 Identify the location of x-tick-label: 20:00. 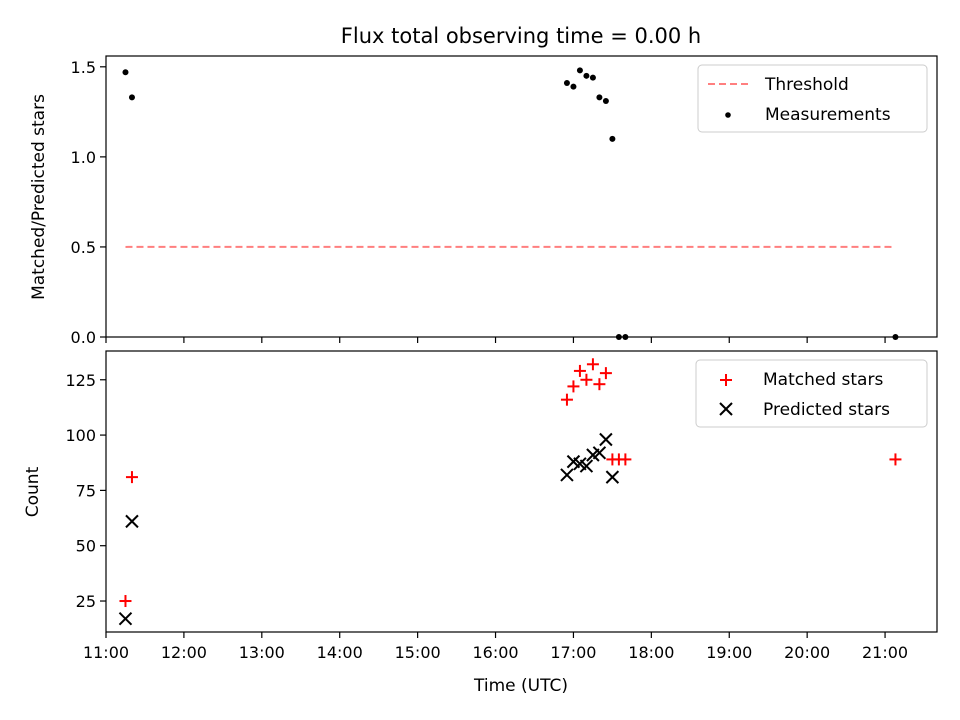
(807, 652).